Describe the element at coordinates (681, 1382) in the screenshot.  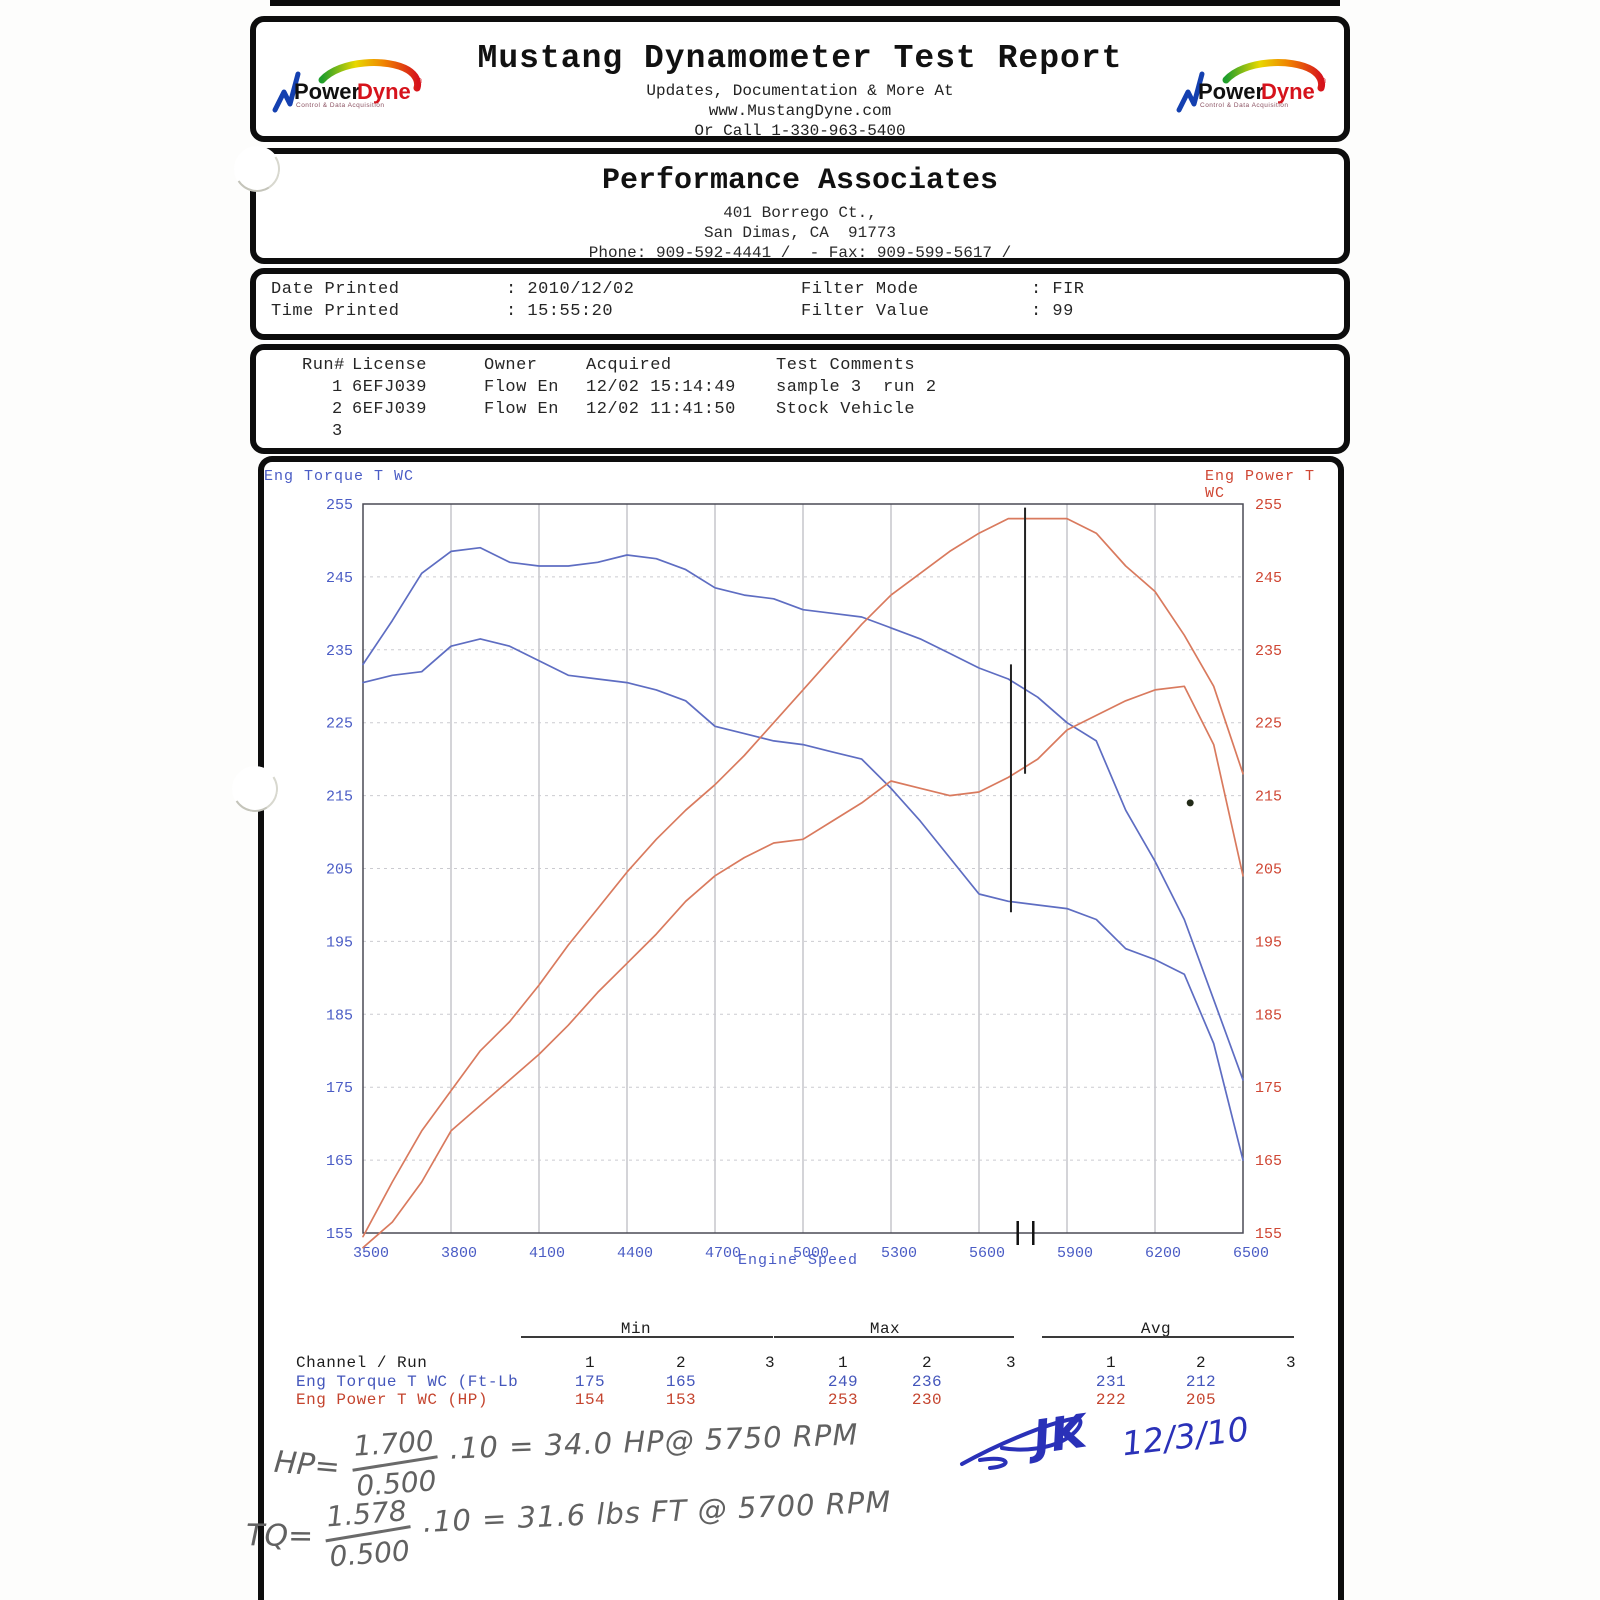
I see `stats-value-min-run2: 165` at that location.